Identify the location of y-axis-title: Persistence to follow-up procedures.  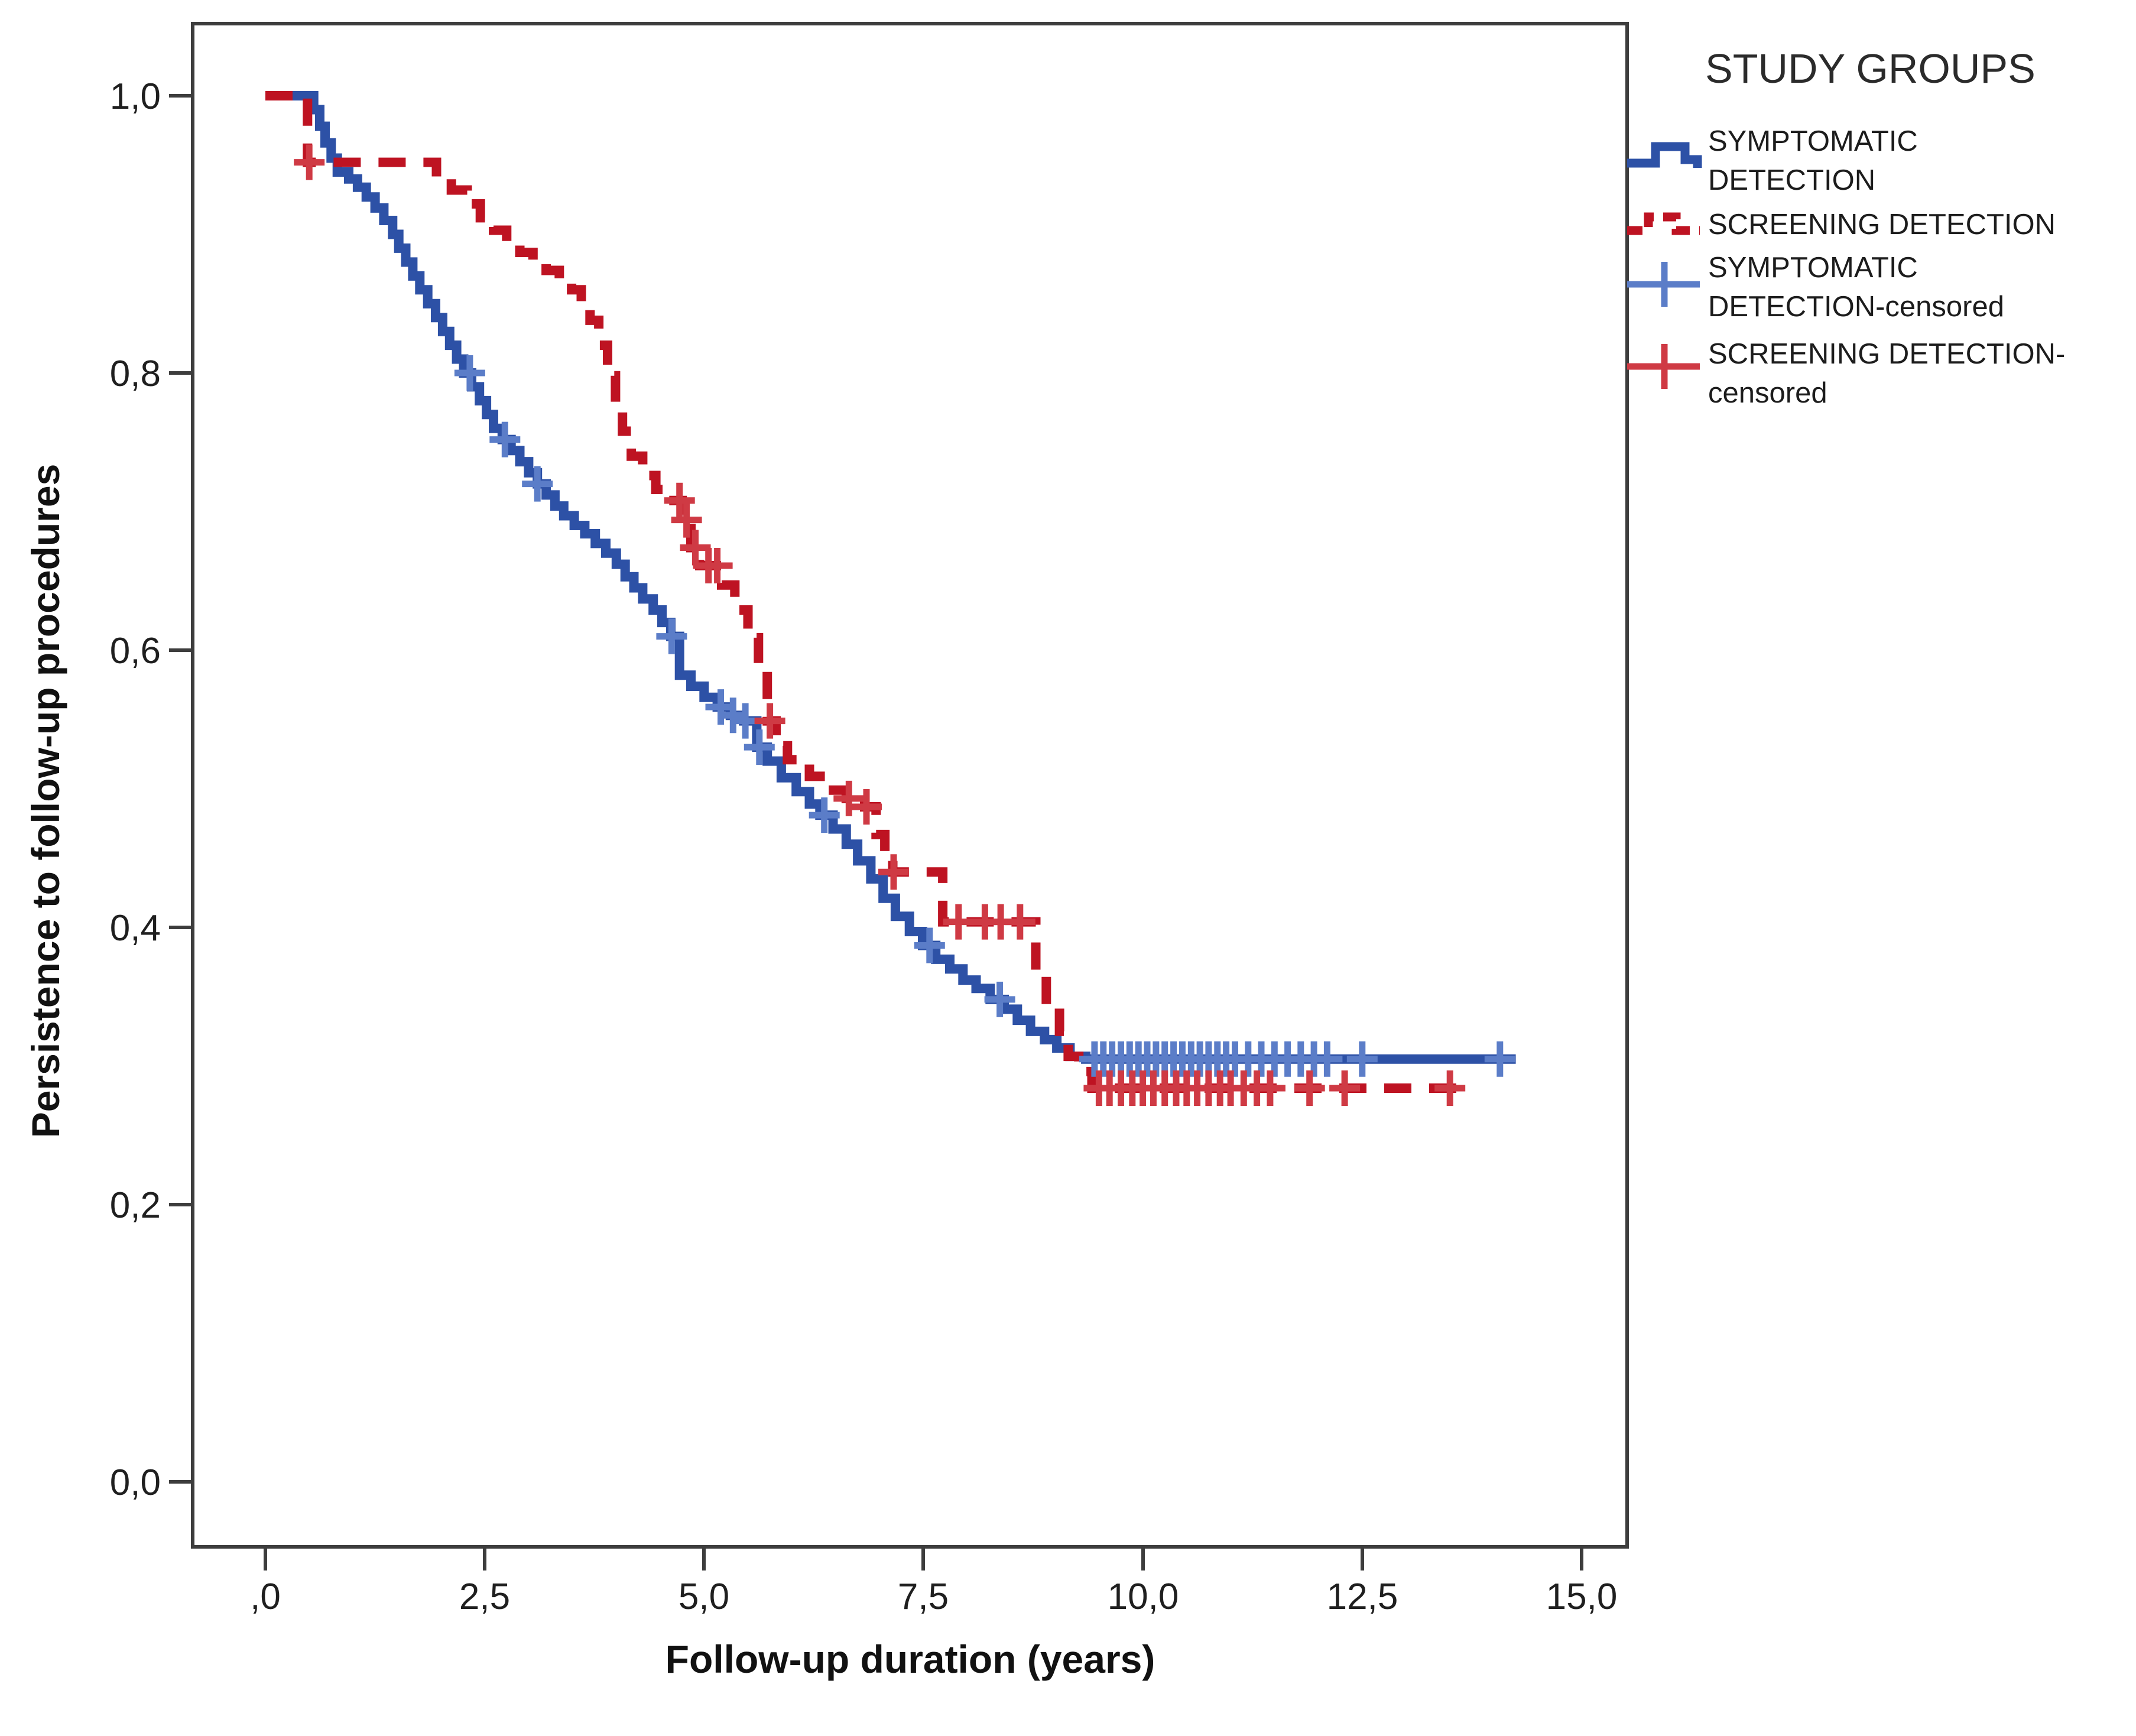
(45, 801).